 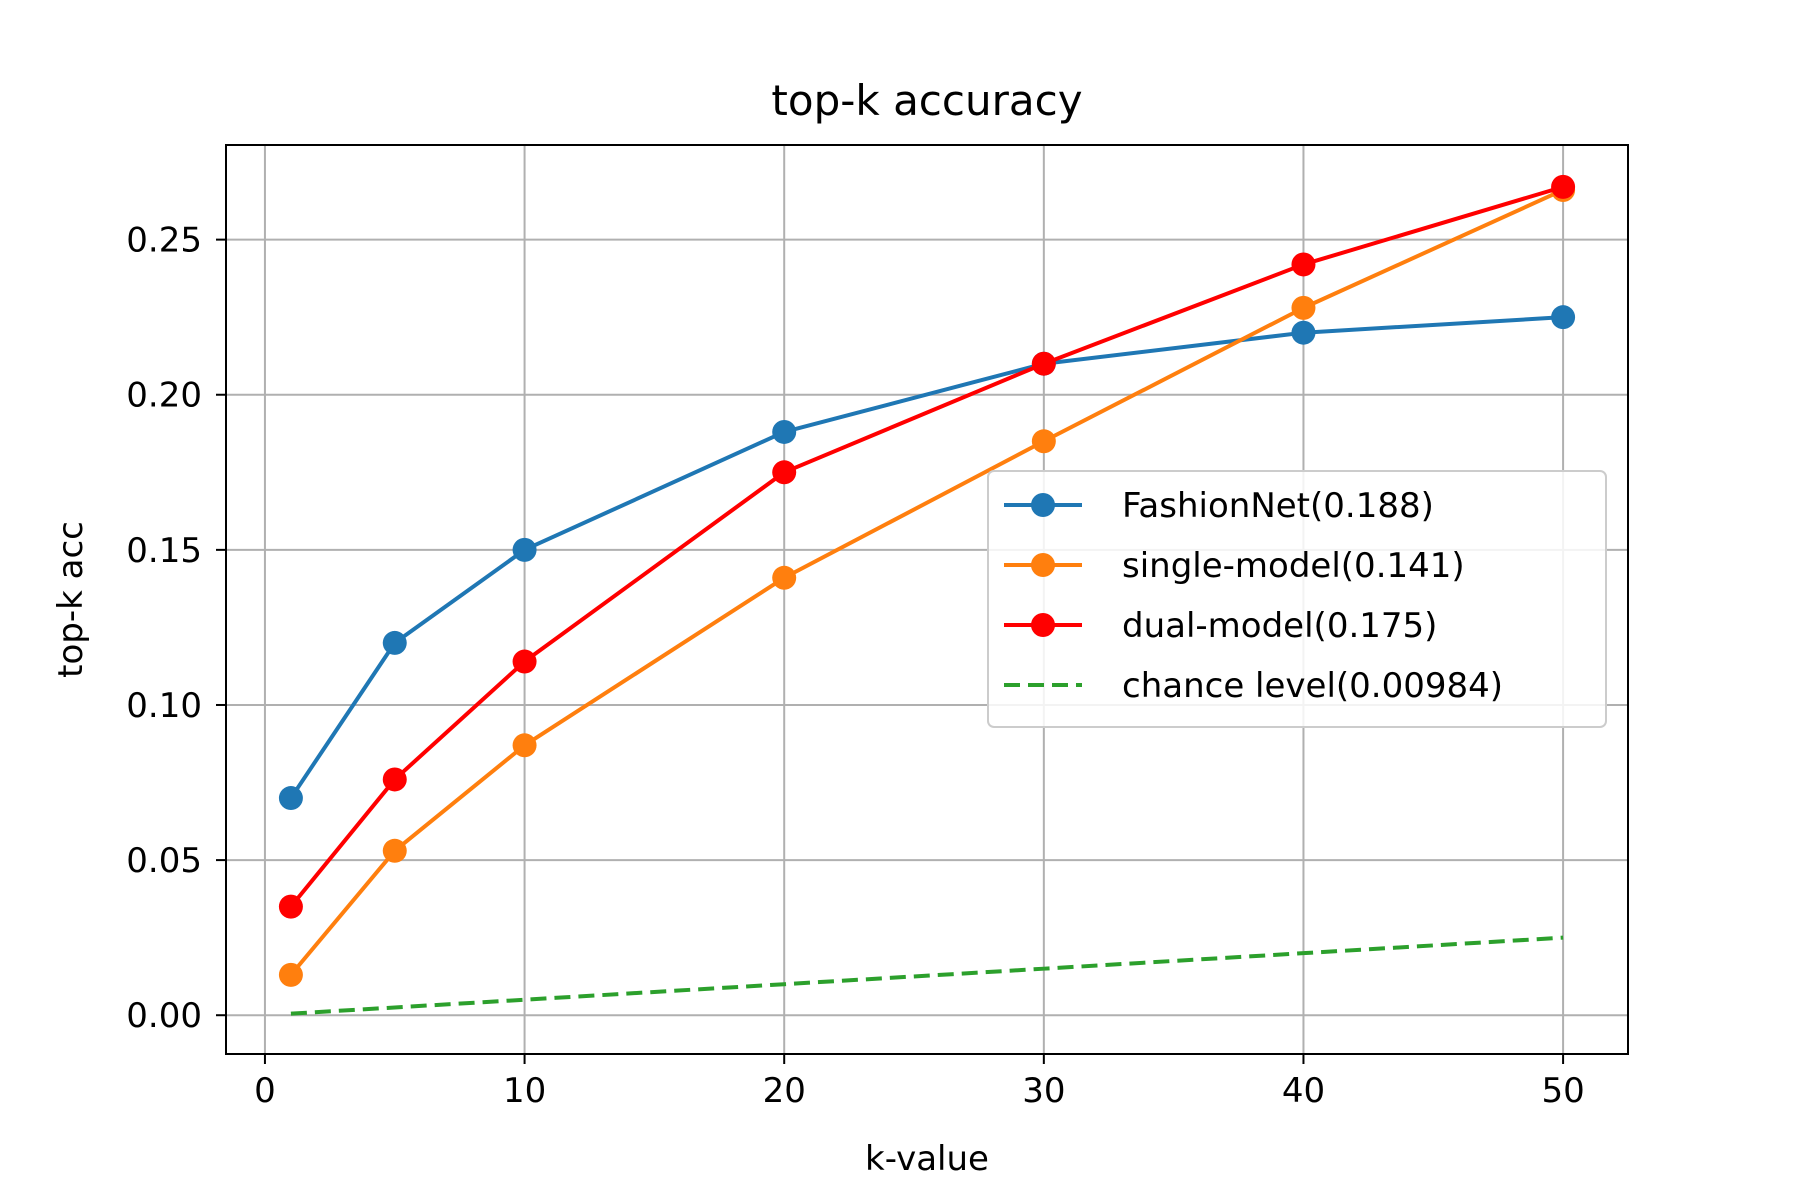 I want to click on x-axis-title: k-value, so click(x=927, y=1159).